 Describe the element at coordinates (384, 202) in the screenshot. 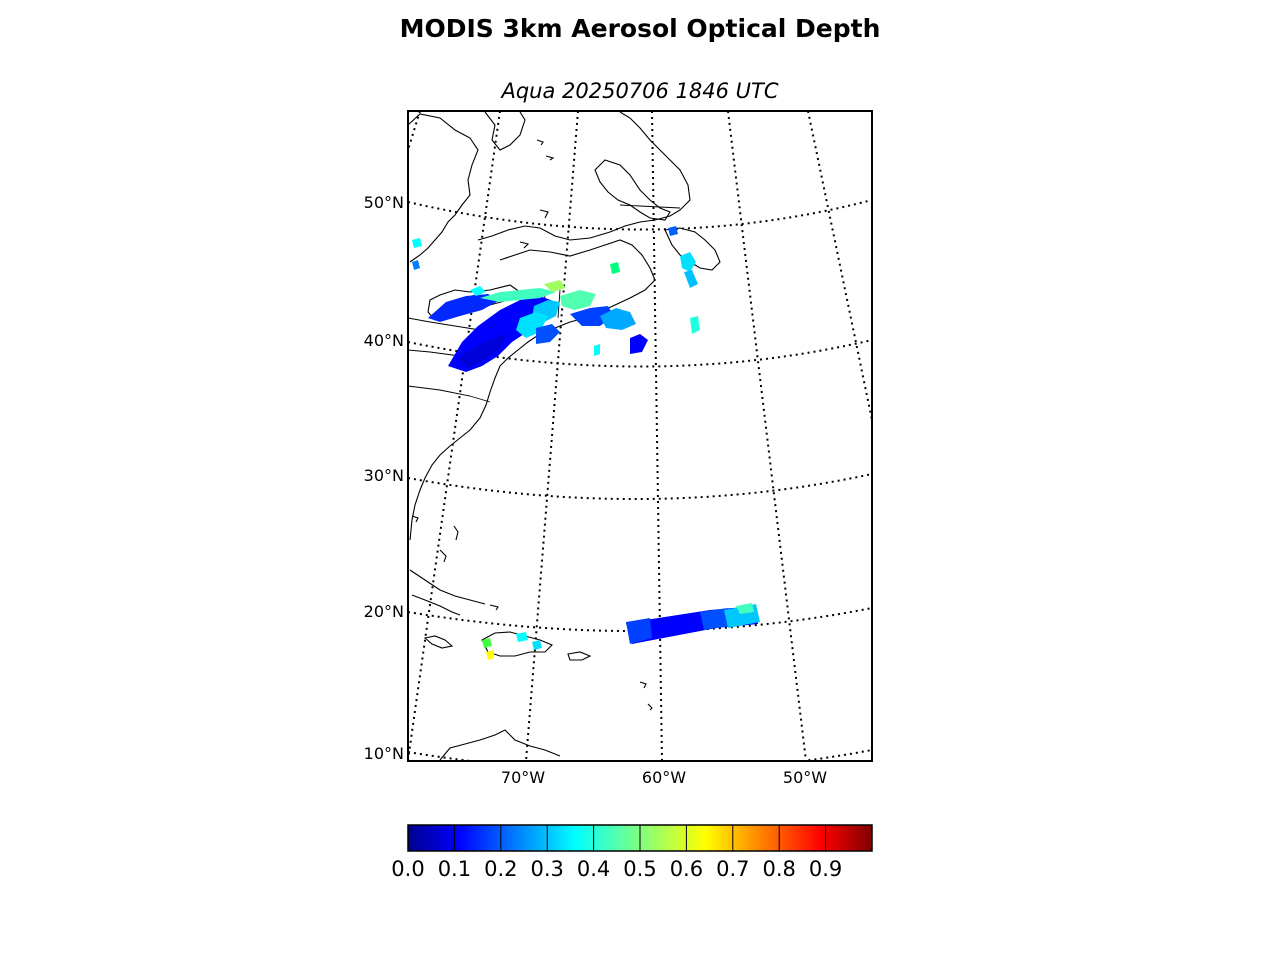

I see `lat-label-50n: 50°N` at that location.